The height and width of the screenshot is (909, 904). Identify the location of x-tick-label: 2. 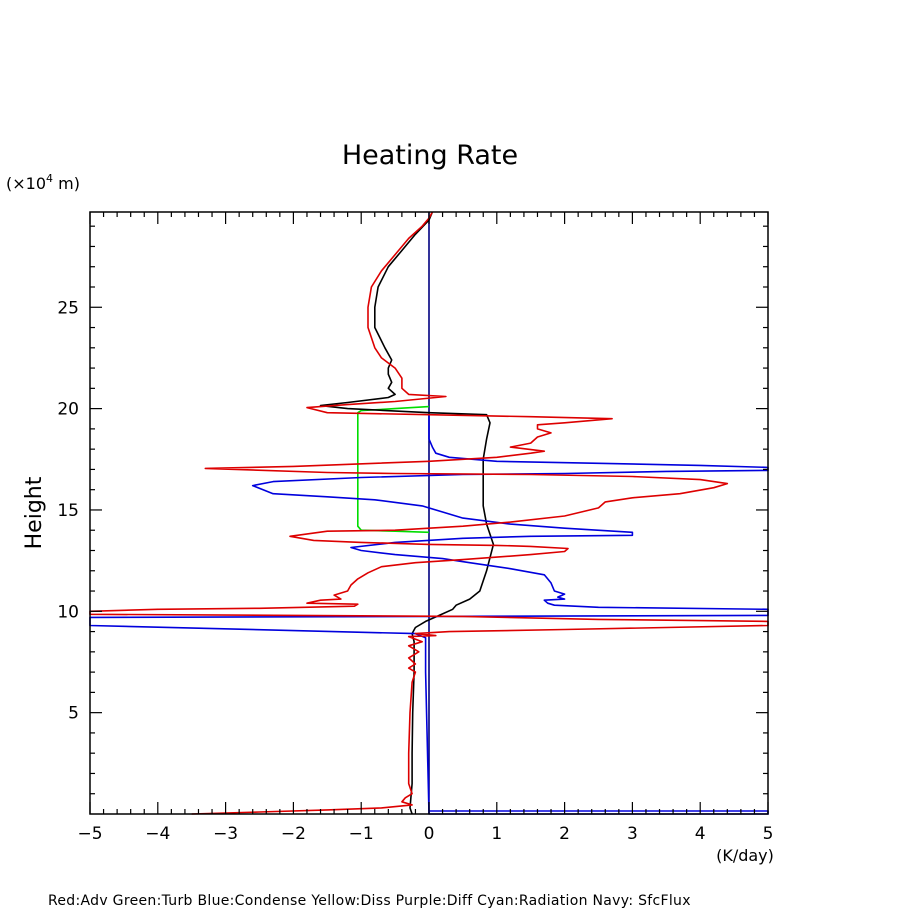
(564, 834).